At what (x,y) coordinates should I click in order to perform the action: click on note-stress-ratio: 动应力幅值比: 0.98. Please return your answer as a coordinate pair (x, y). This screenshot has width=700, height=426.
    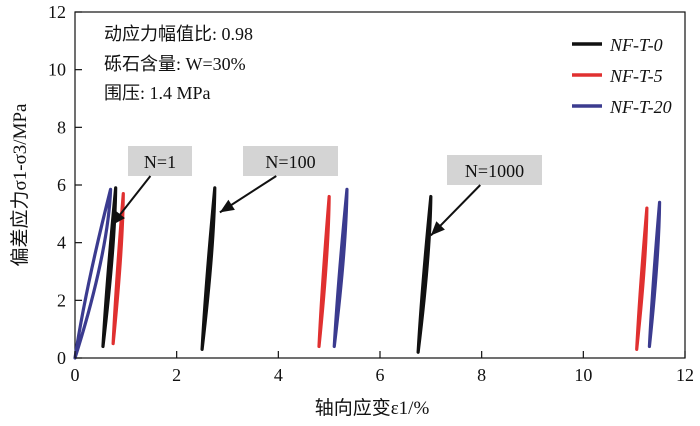
    Looking at the image, I should click on (178, 34).